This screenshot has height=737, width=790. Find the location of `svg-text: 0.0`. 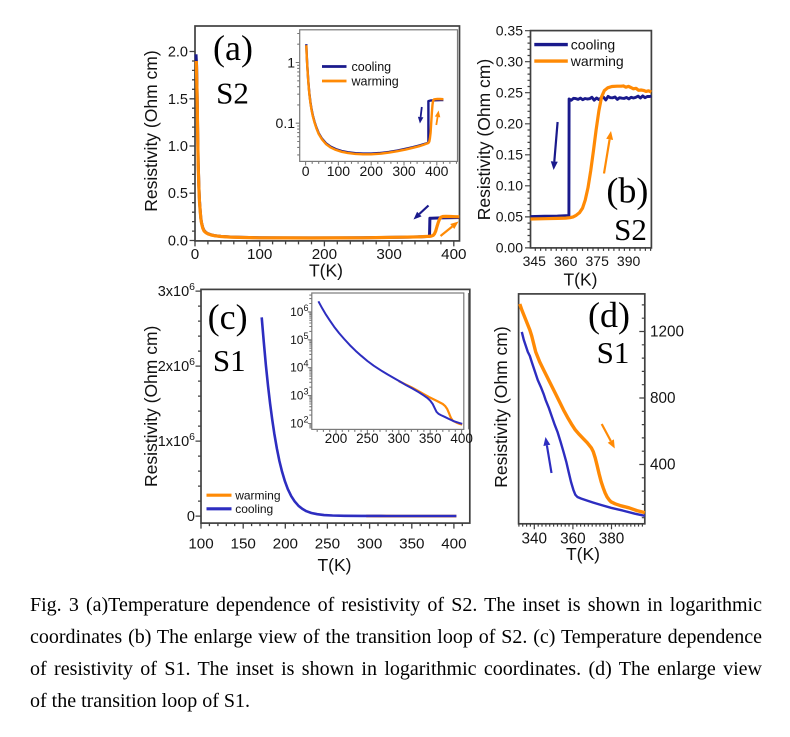

svg-text: 0.0 is located at coordinates (178, 242).